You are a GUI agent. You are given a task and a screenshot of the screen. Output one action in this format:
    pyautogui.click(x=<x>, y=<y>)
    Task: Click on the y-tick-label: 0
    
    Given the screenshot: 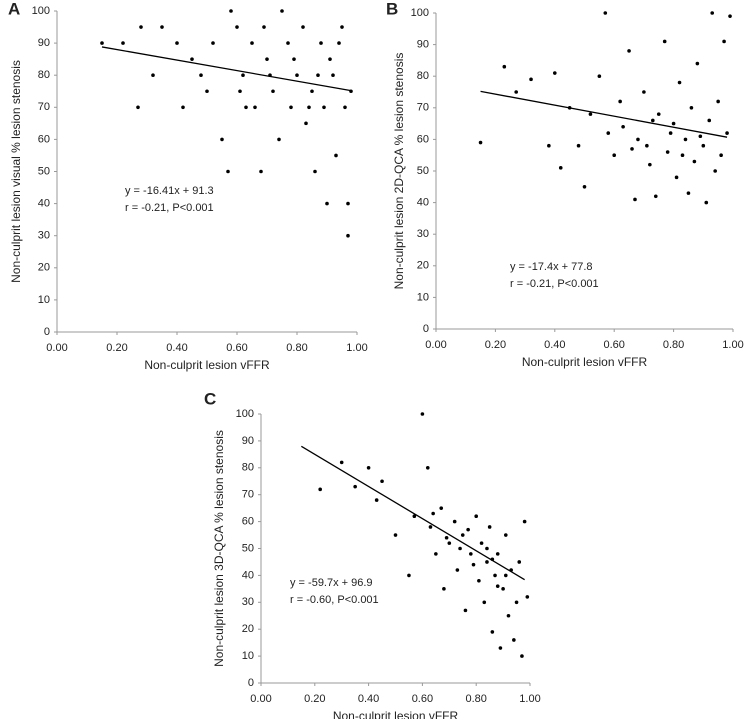 What is the action you would take?
    pyautogui.click(x=47, y=332)
    